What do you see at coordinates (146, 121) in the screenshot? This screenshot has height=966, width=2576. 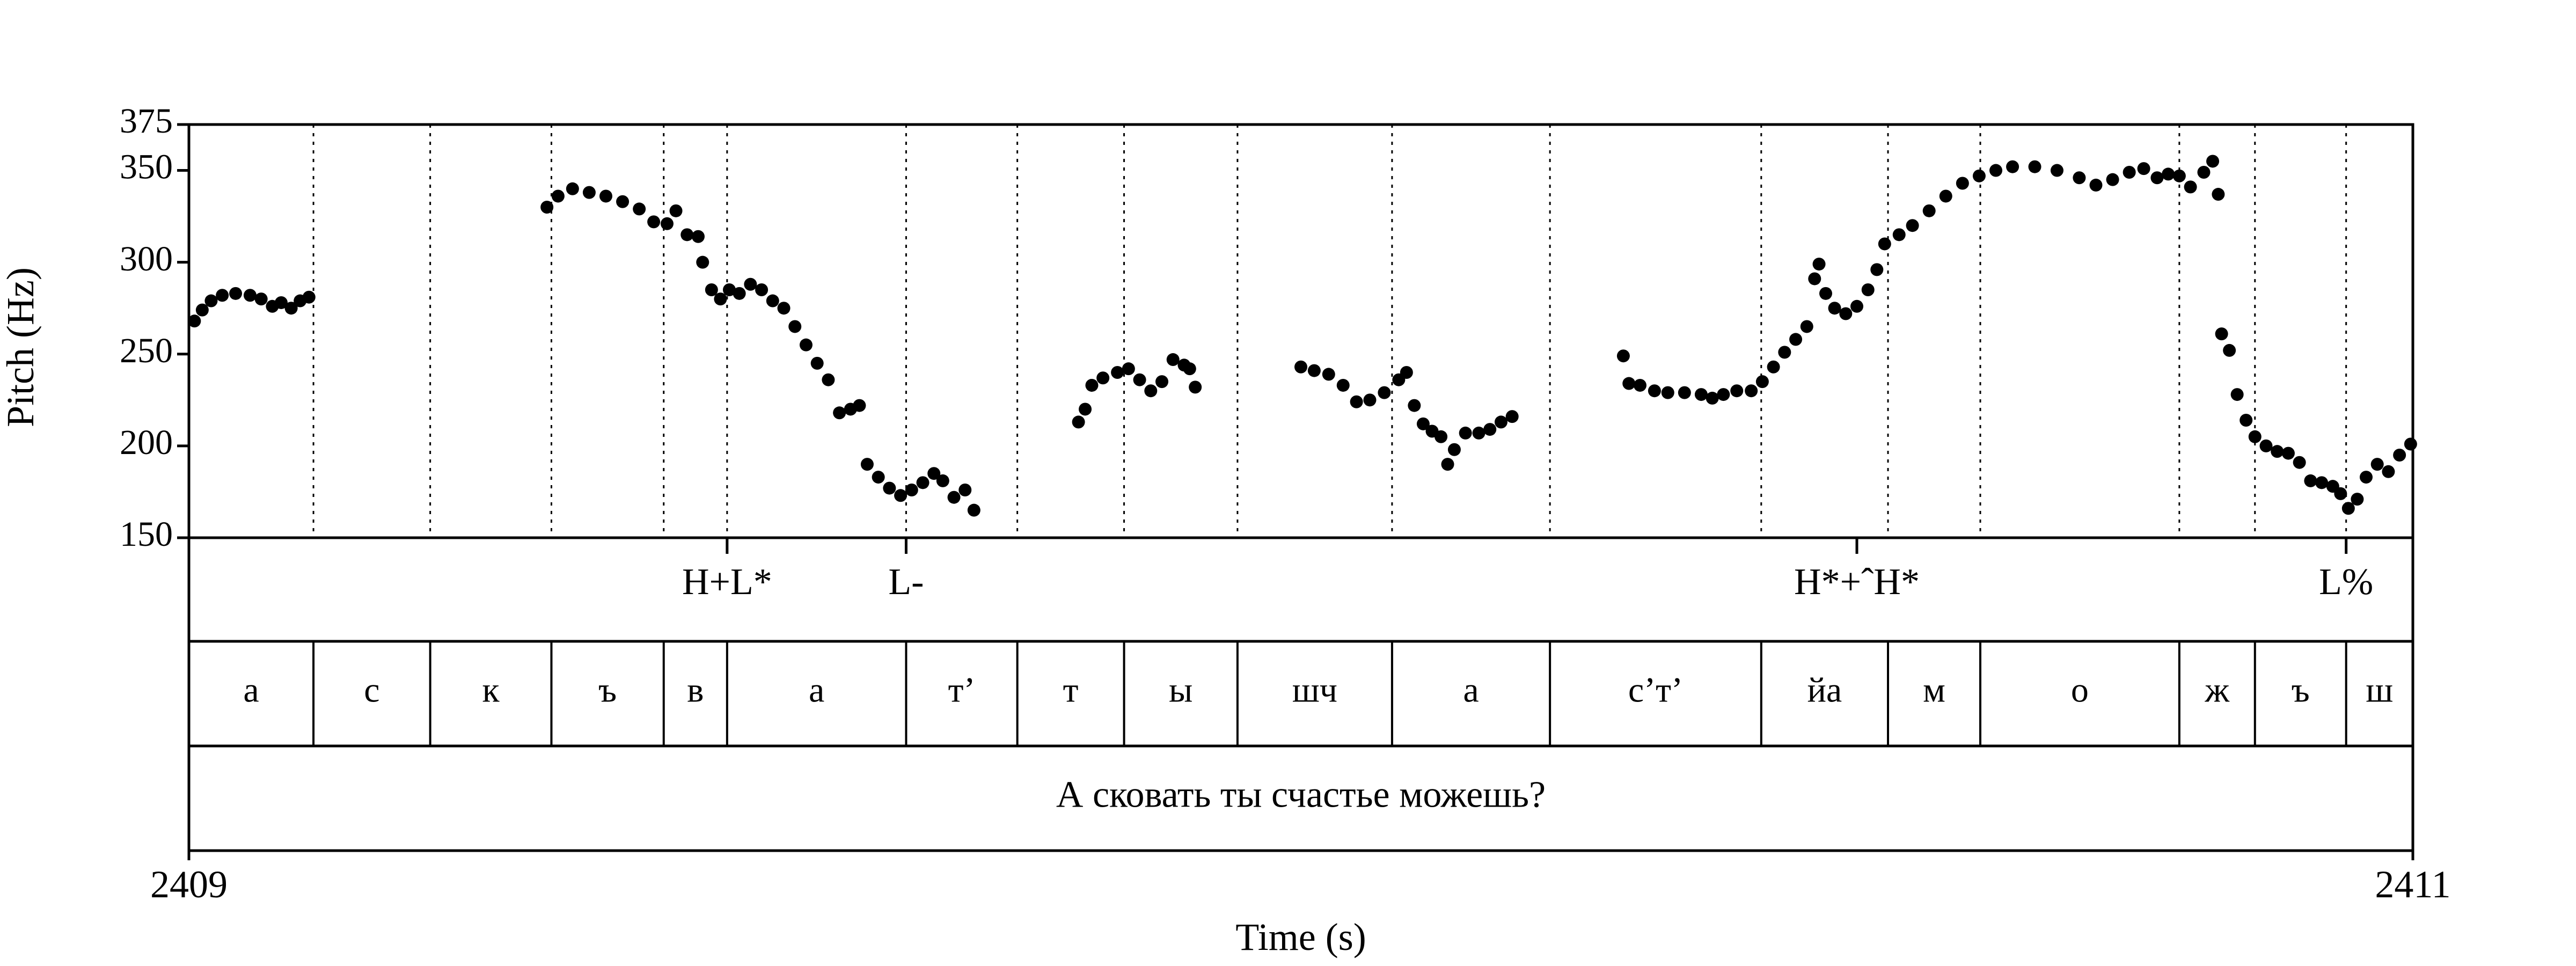 I see `y-tick-label: 375` at bounding box center [146, 121].